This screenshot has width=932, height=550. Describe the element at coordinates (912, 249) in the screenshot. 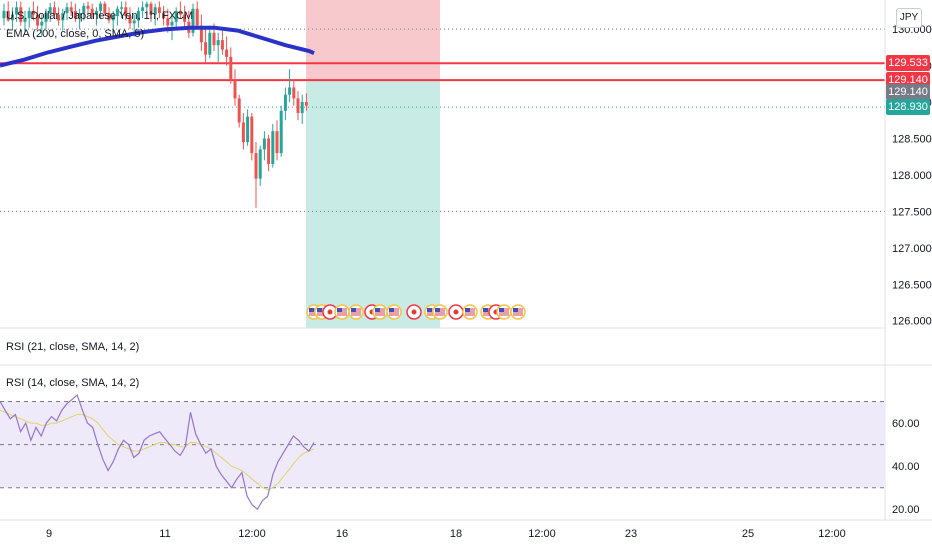

I see `price-axis-label: 127.000` at that location.